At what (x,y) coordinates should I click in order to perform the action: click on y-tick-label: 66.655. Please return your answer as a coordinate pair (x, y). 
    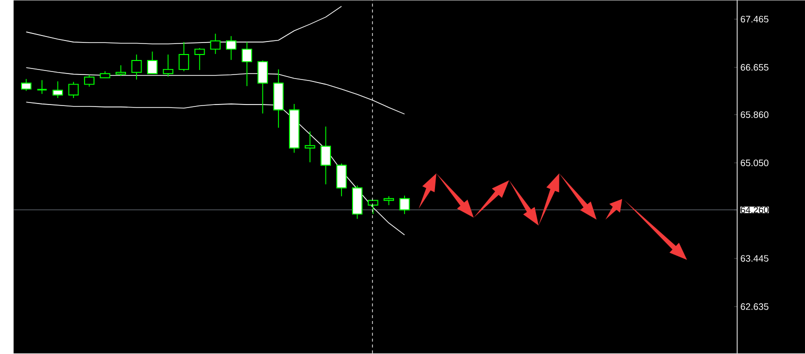
    Looking at the image, I should click on (754, 67).